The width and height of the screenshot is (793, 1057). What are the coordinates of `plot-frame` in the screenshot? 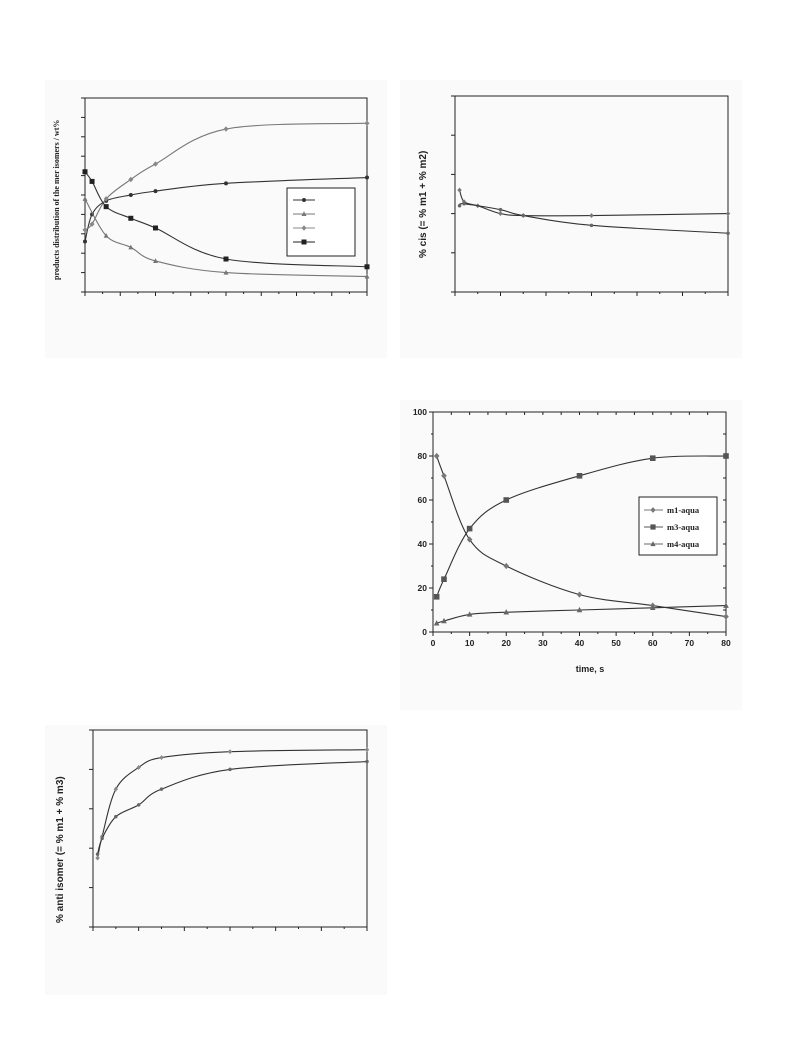 It's located at (230, 828).